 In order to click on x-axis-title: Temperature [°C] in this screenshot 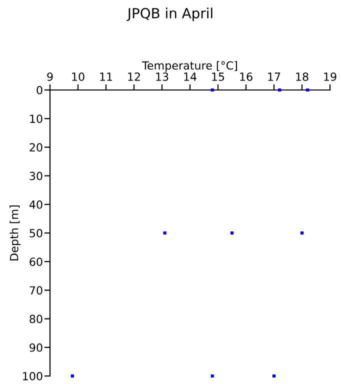, I will do `click(189, 66)`.